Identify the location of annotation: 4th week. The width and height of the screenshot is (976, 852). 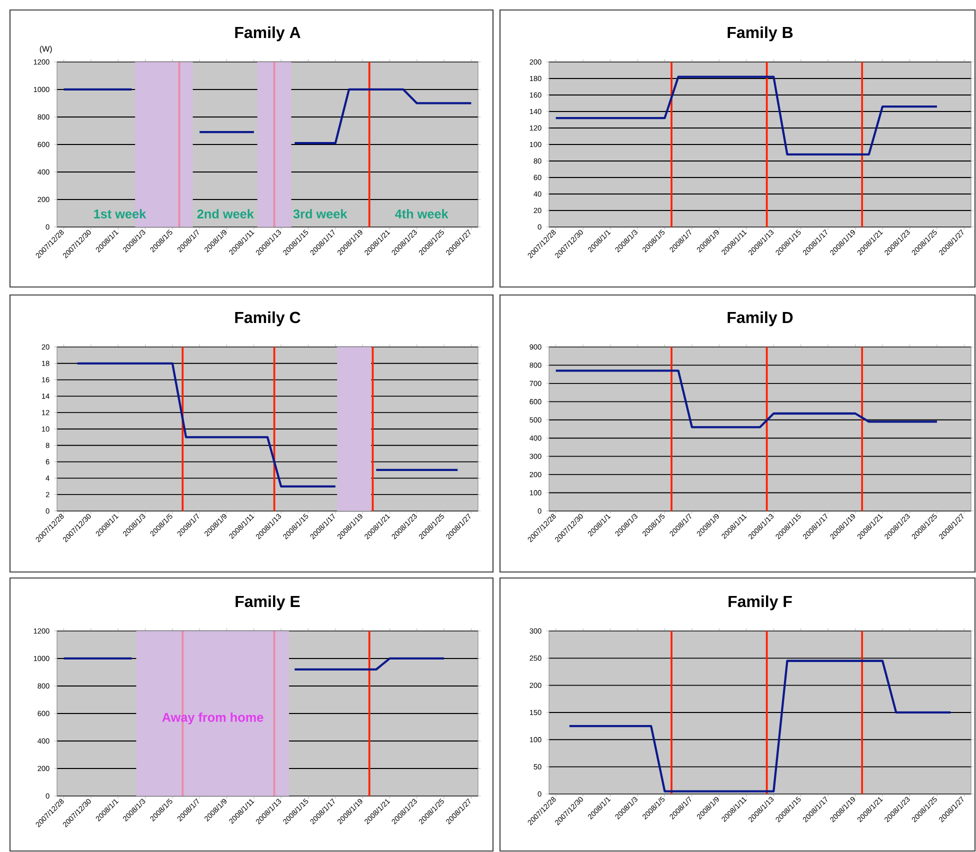
(421, 213).